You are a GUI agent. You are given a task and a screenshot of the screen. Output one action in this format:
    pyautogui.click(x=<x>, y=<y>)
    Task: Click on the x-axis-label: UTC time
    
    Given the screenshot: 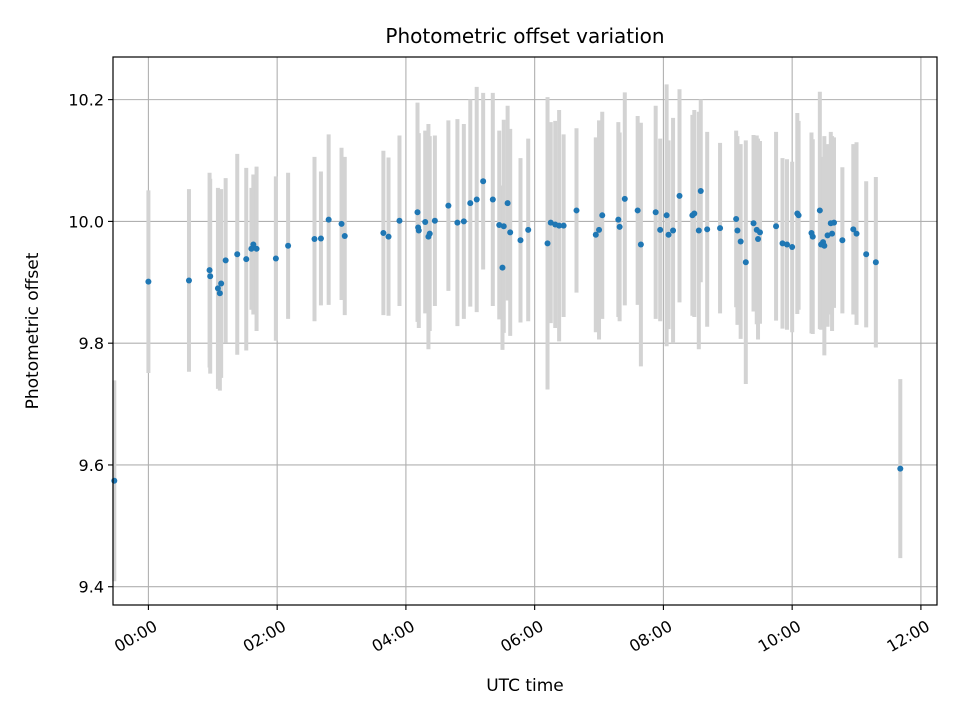 What is the action you would take?
    pyautogui.click(x=525, y=686)
    